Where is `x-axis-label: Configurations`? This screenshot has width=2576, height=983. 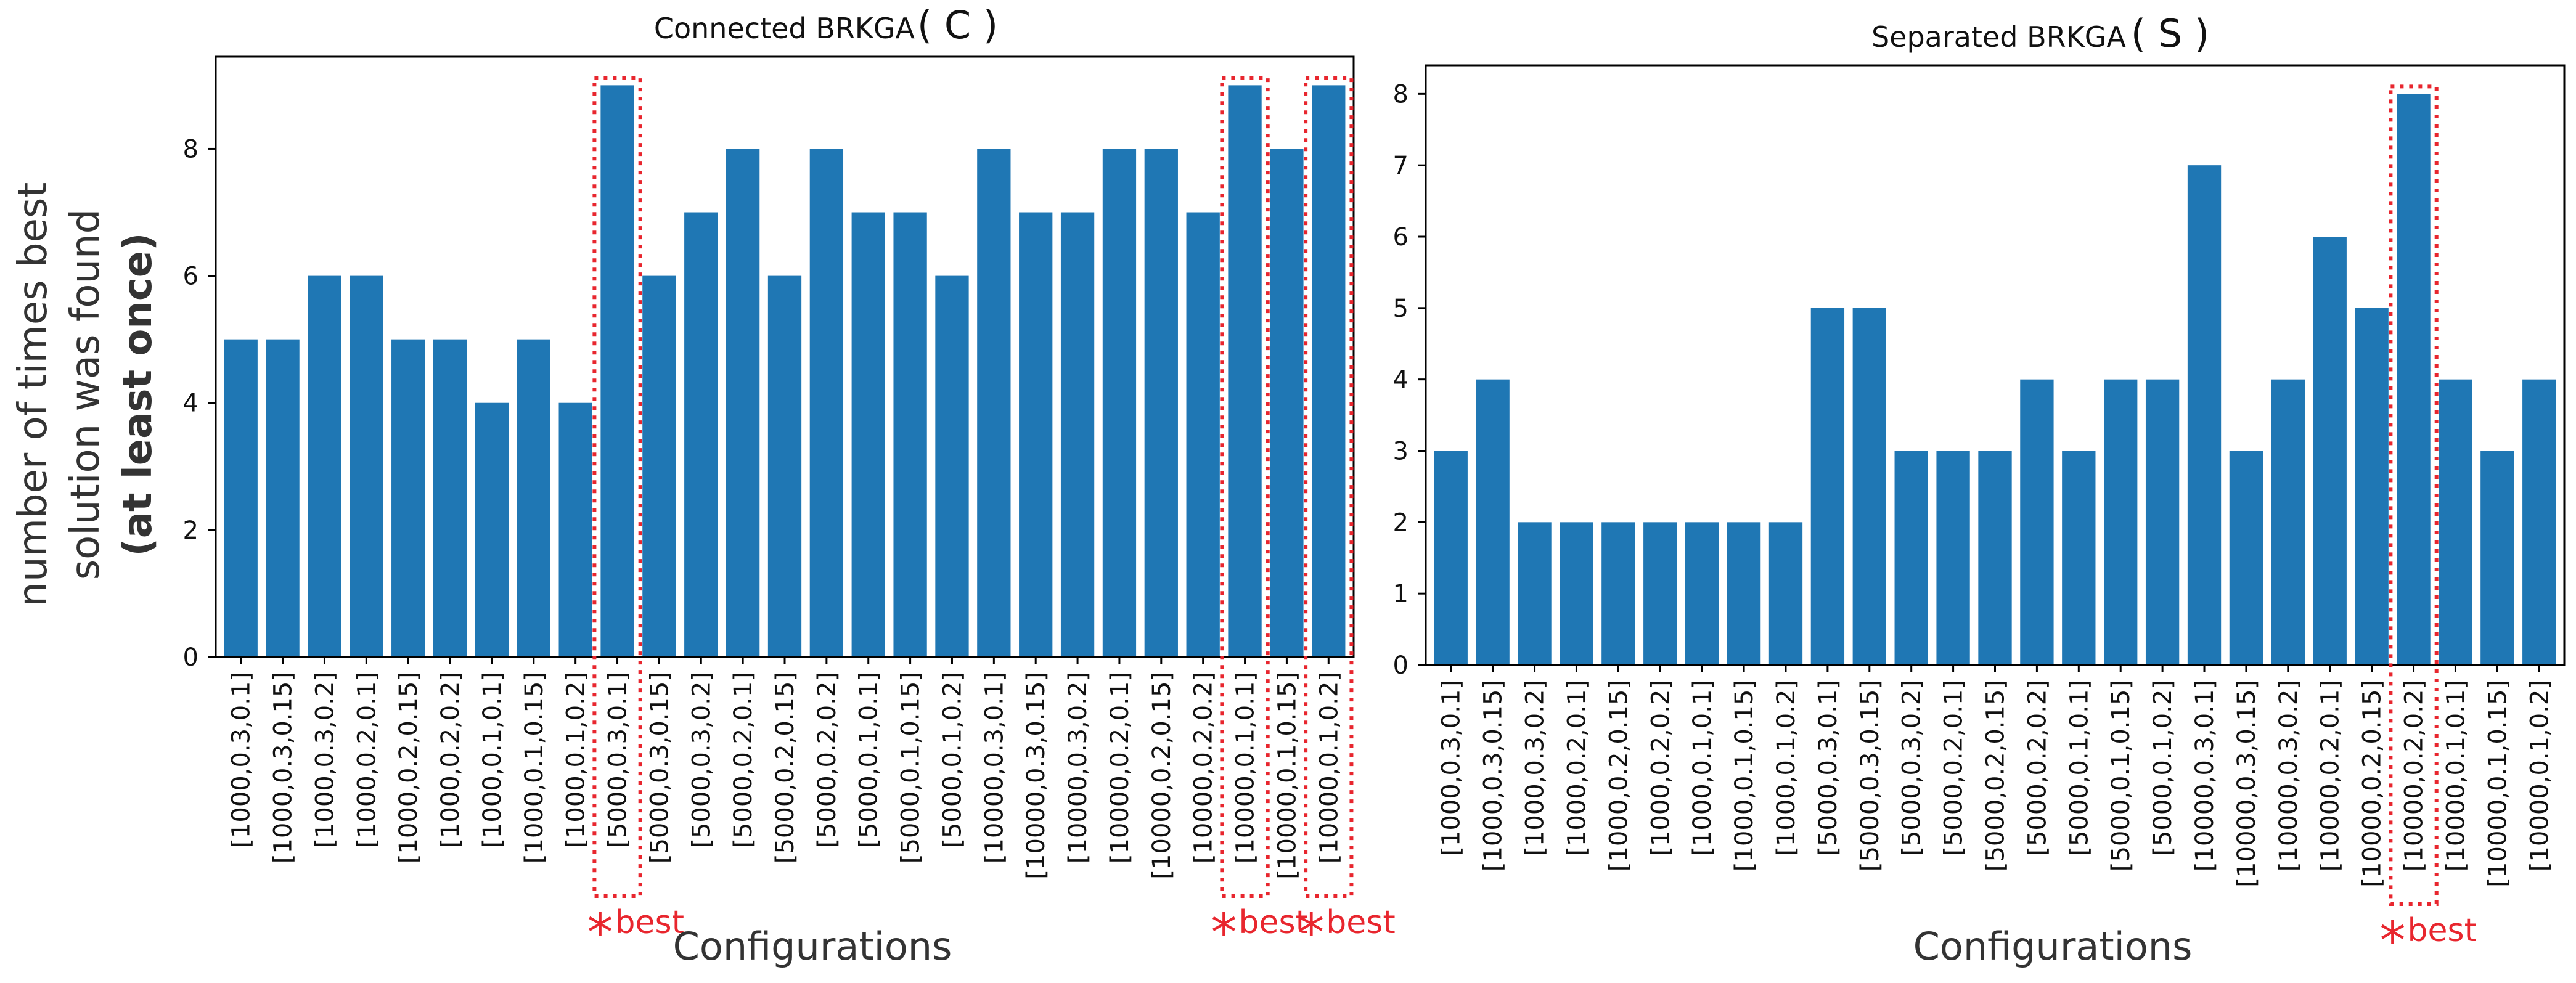 x-axis-label: Configurations is located at coordinates (812, 946).